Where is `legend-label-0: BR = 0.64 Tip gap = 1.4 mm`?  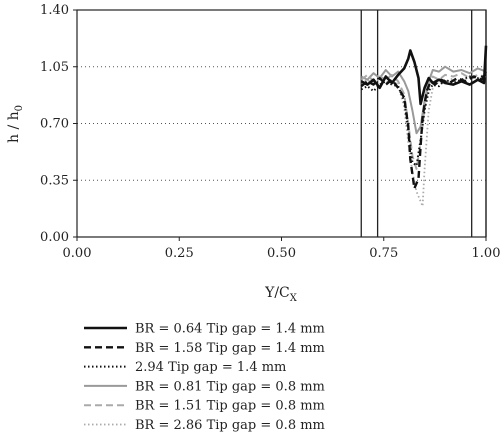
legend-label-0: BR = 0.64 Tip gap = 1.4 mm is located at coordinates (230, 329).